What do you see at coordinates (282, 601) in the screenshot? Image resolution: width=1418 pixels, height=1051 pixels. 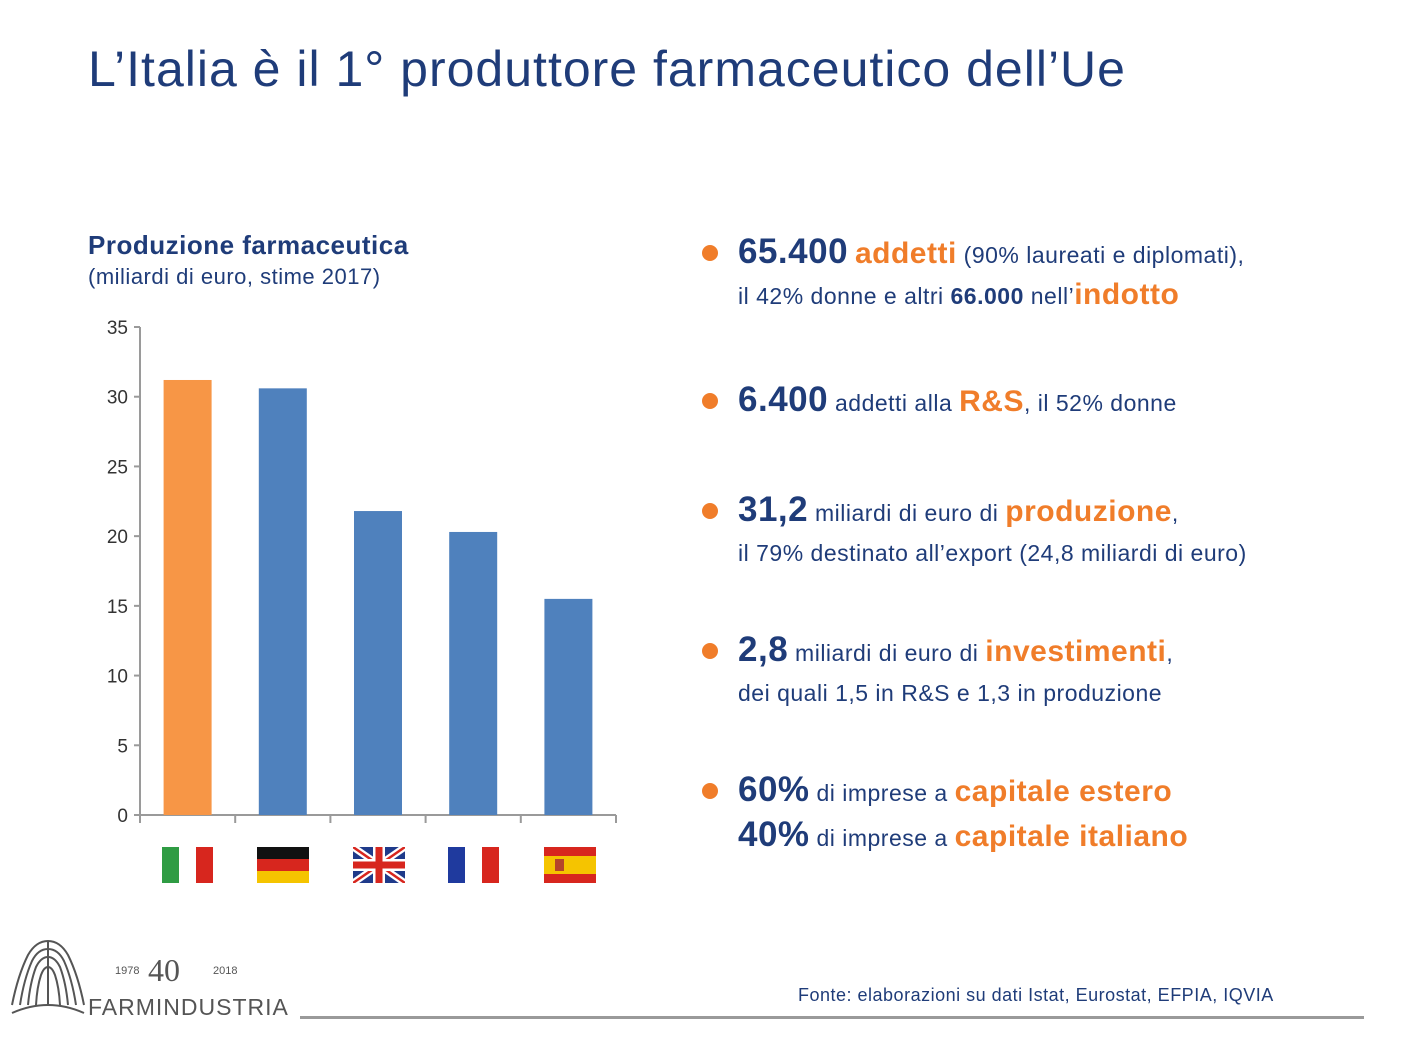 I see `bar-germany-flag` at bounding box center [282, 601].